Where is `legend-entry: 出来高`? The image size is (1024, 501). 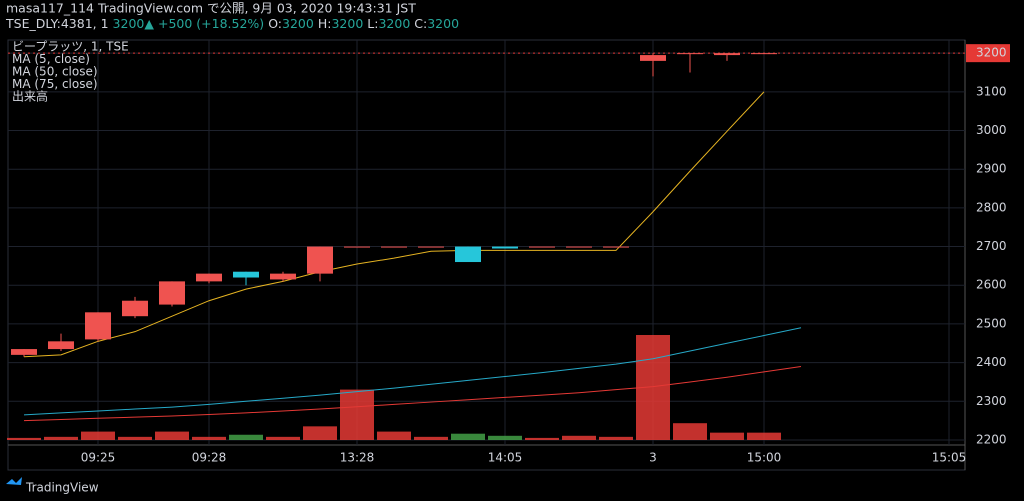 legend-entry: 出来高 is located at coordinates (30, 96).